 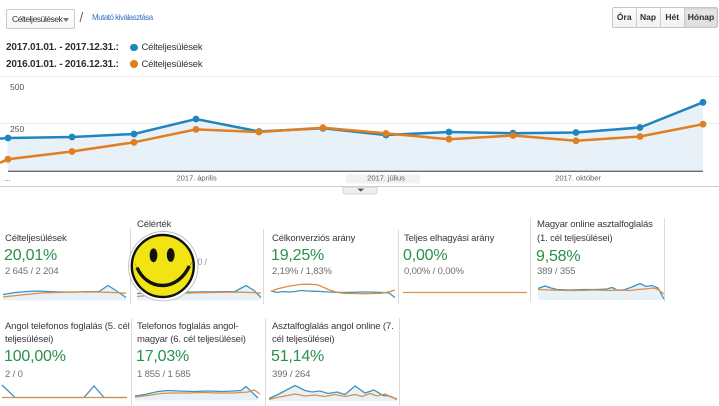 What do you see at coordinates (578, 177) in the screenshot?
I see `svg-text: 2017. október` at bounding box center [578, 177].